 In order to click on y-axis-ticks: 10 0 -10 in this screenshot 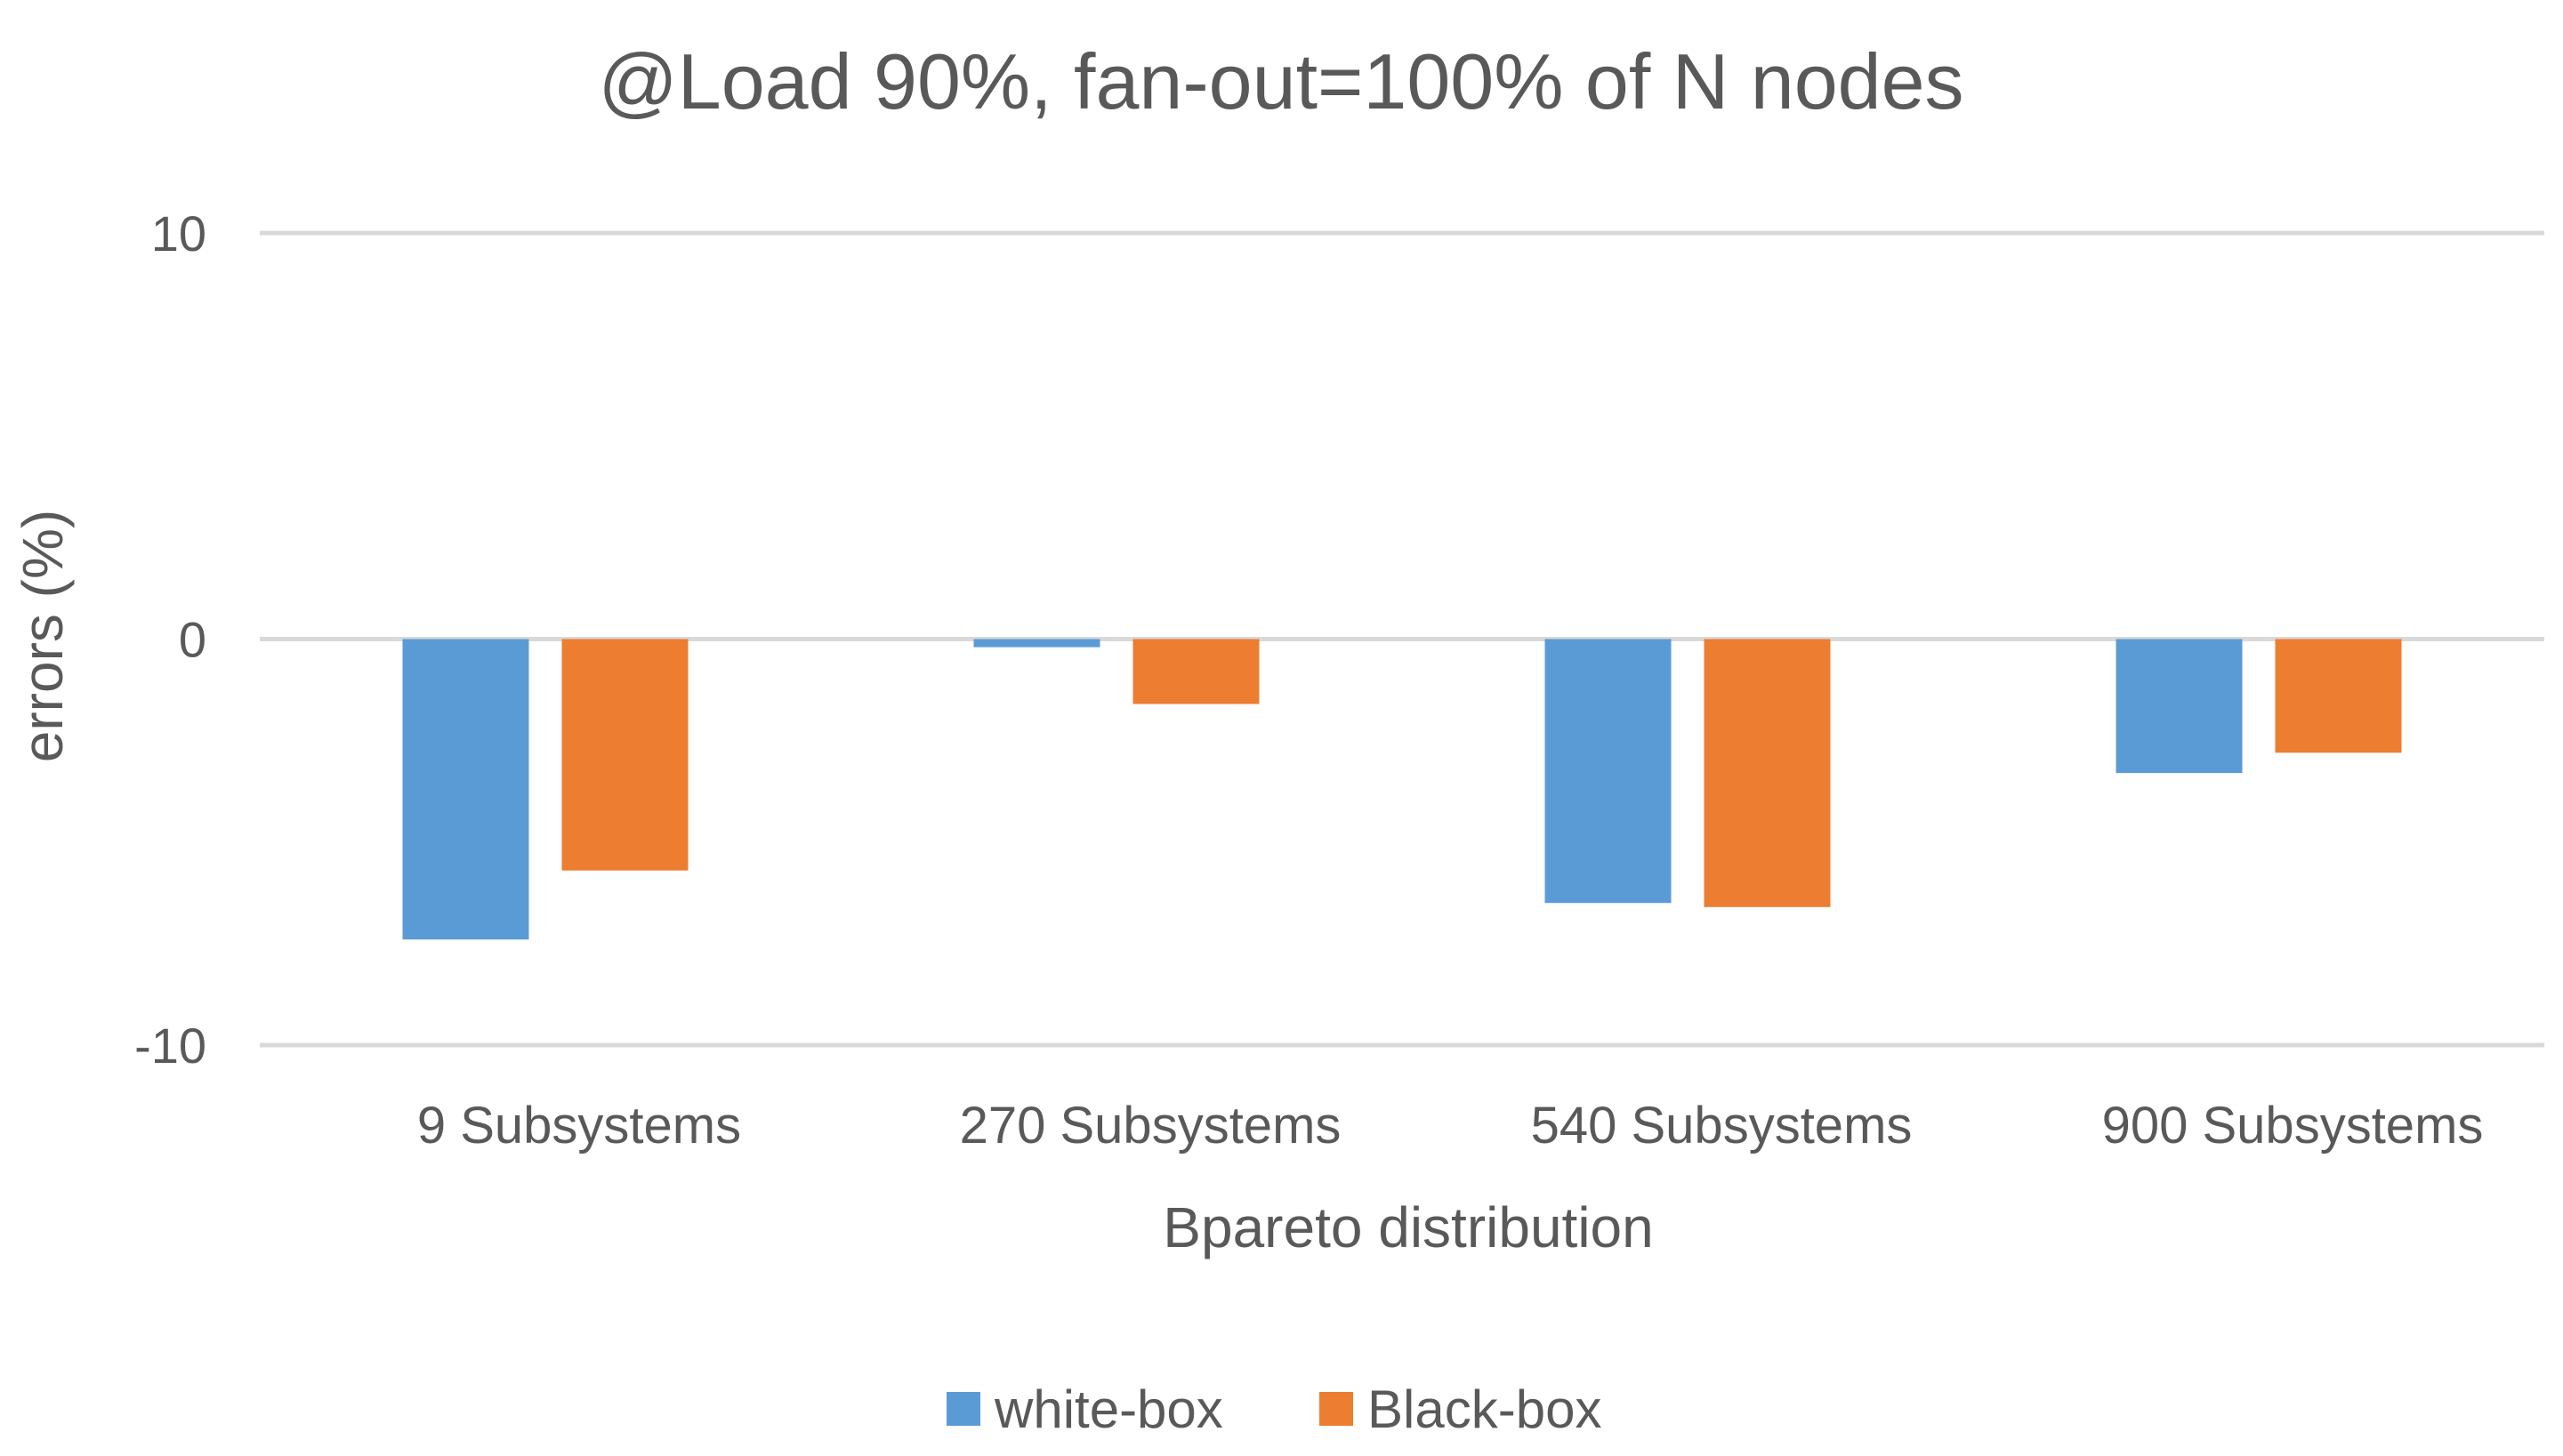, I will do `click(170, 639)`.